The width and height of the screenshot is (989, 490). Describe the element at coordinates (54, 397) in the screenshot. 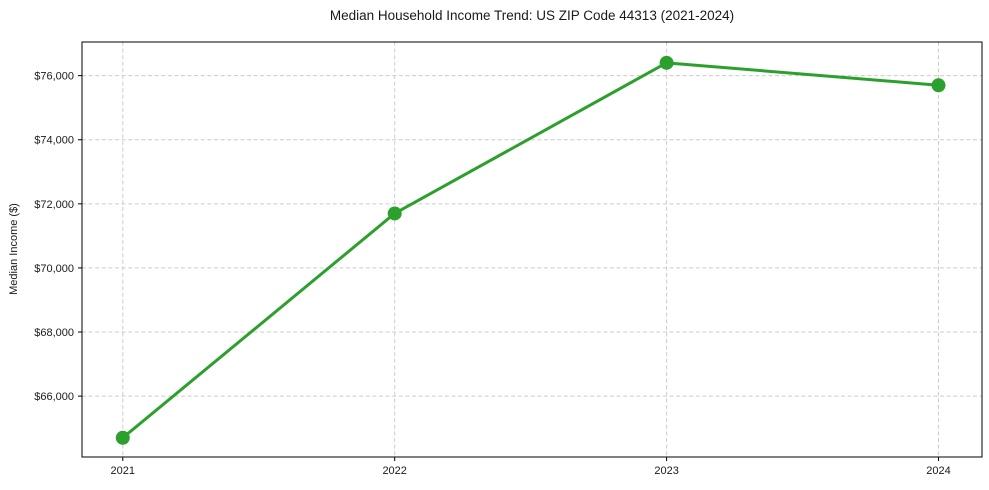

I see `y-tick-label: $66,000` at that location.